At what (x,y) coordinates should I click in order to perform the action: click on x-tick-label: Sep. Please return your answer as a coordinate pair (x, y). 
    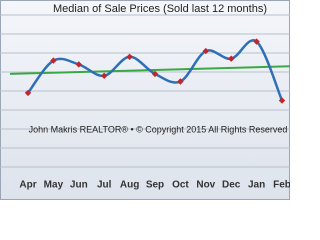
    Looking at the image, I should click on (155, 185).